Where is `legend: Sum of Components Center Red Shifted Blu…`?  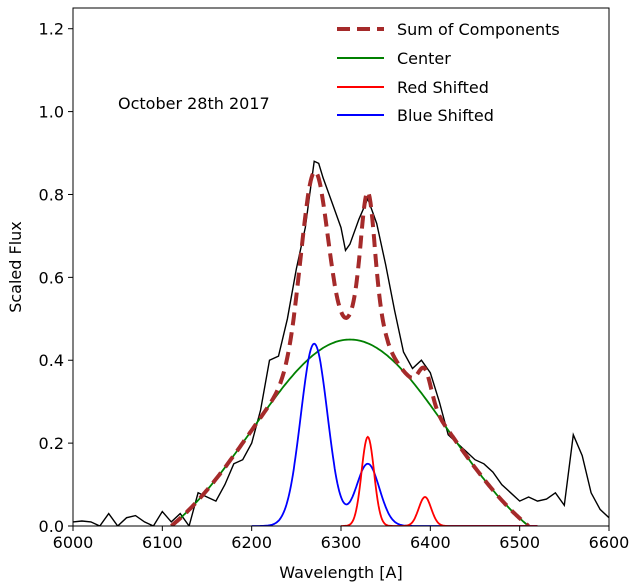 legend: Sum of Components Center Red Shifted Blu… is located at coordinates (448, 72).